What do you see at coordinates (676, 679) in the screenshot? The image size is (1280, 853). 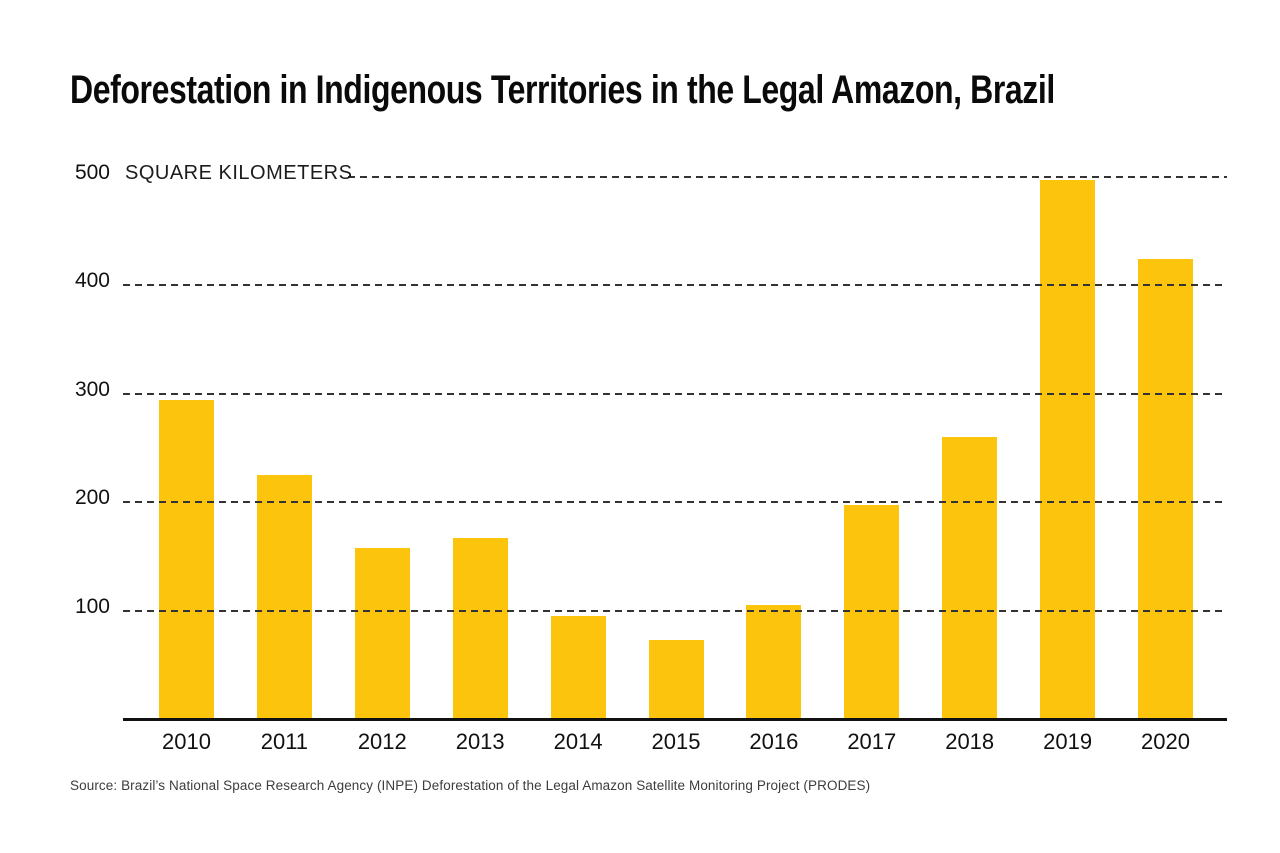 I see `bar-2015` at bounding box center [676, 679].